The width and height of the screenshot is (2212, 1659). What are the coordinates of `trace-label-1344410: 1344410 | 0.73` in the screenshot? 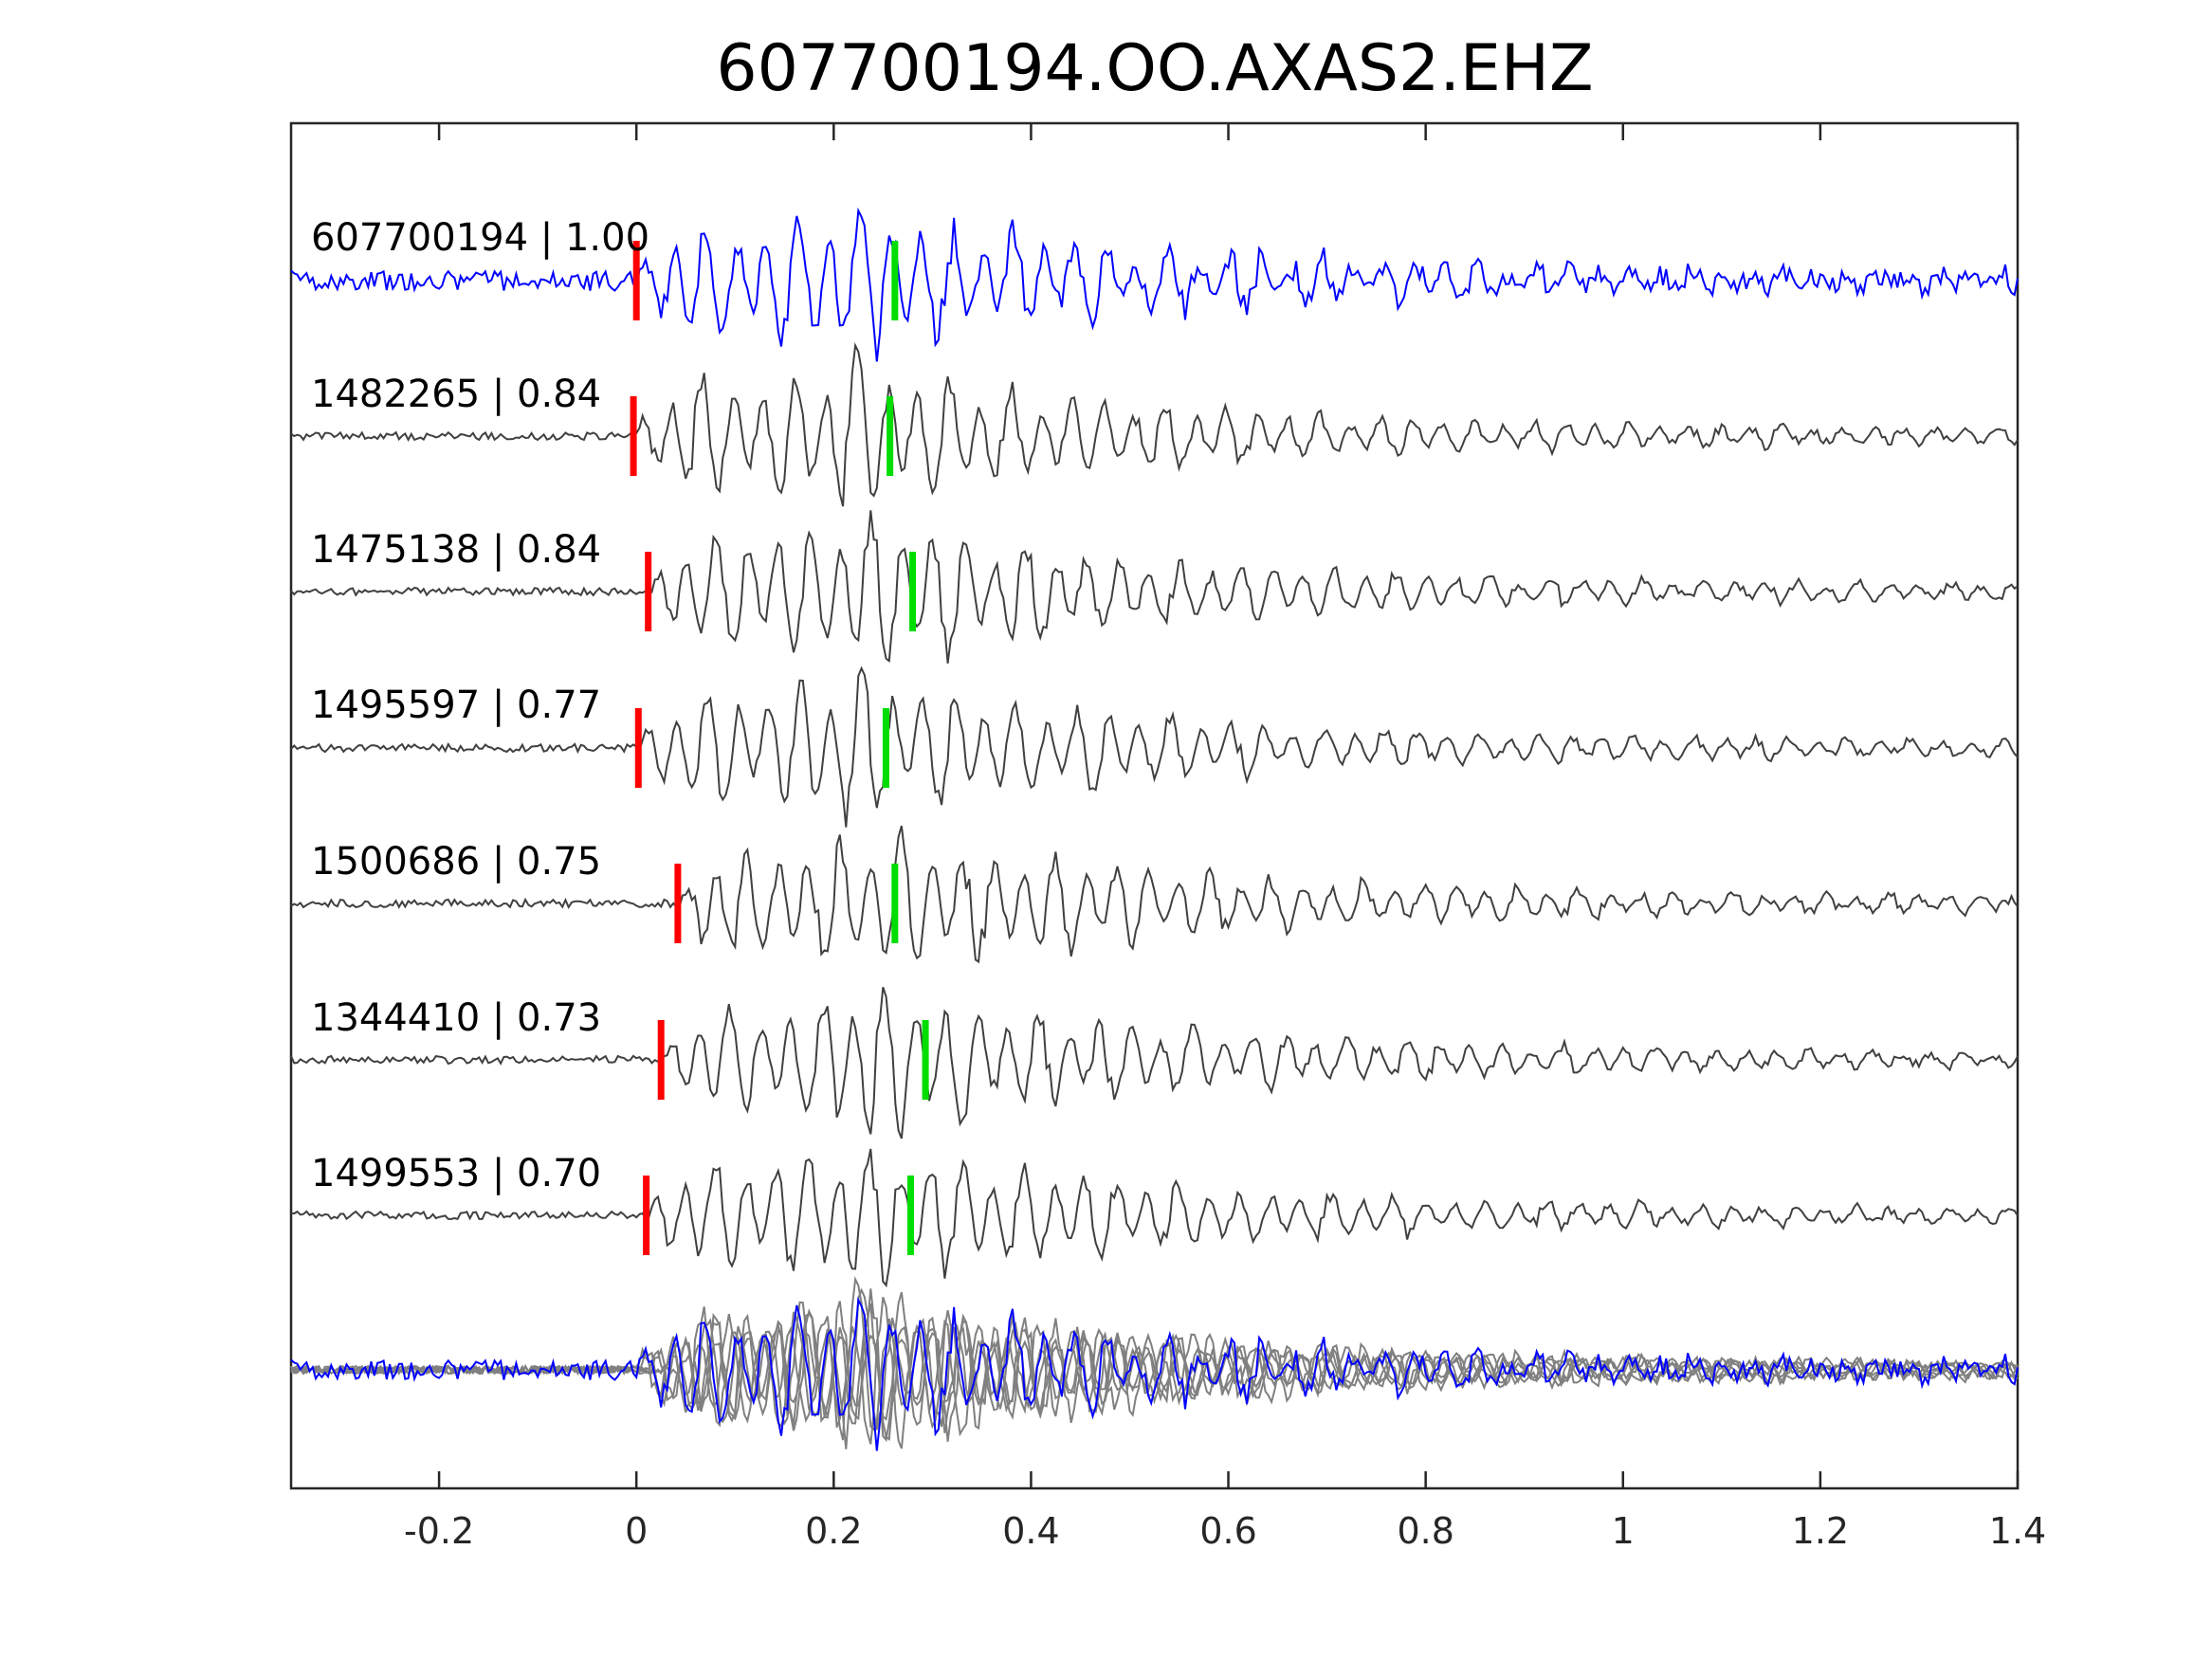 It's located at (456, 1018).